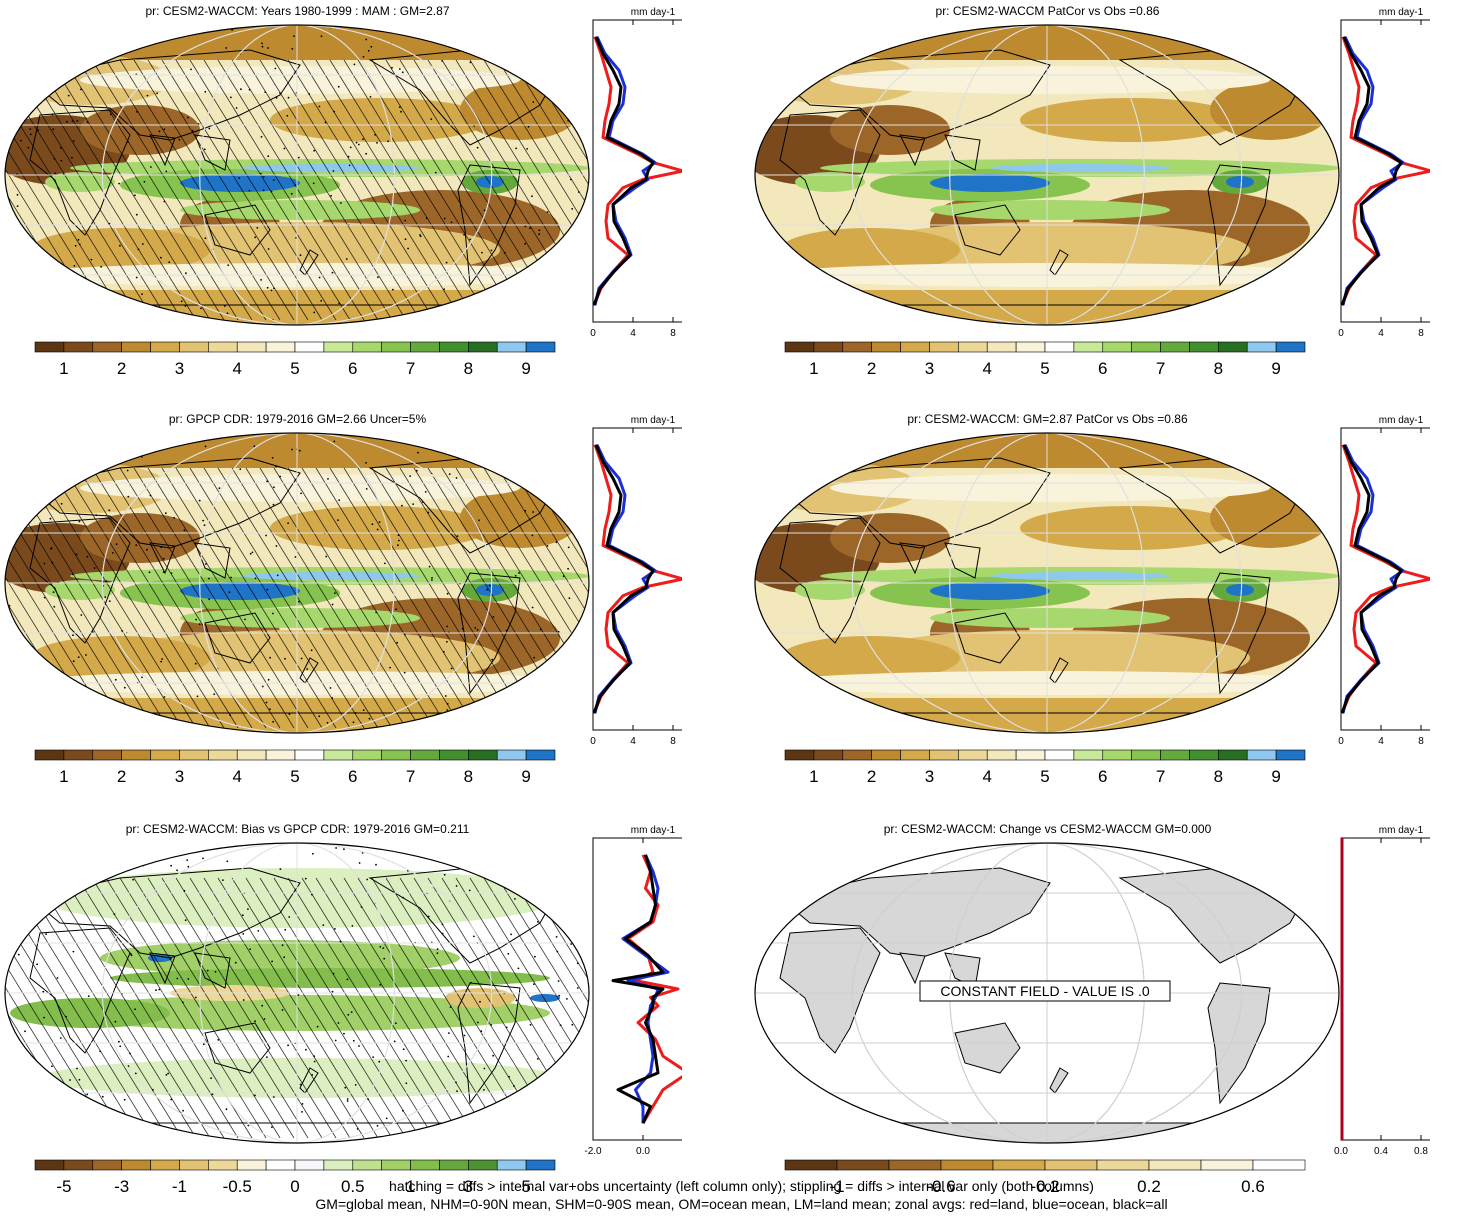  Describe the element at coordinates (121, 1186) in the screenshot. I see `colorbar-tick-label: -3` at that location.